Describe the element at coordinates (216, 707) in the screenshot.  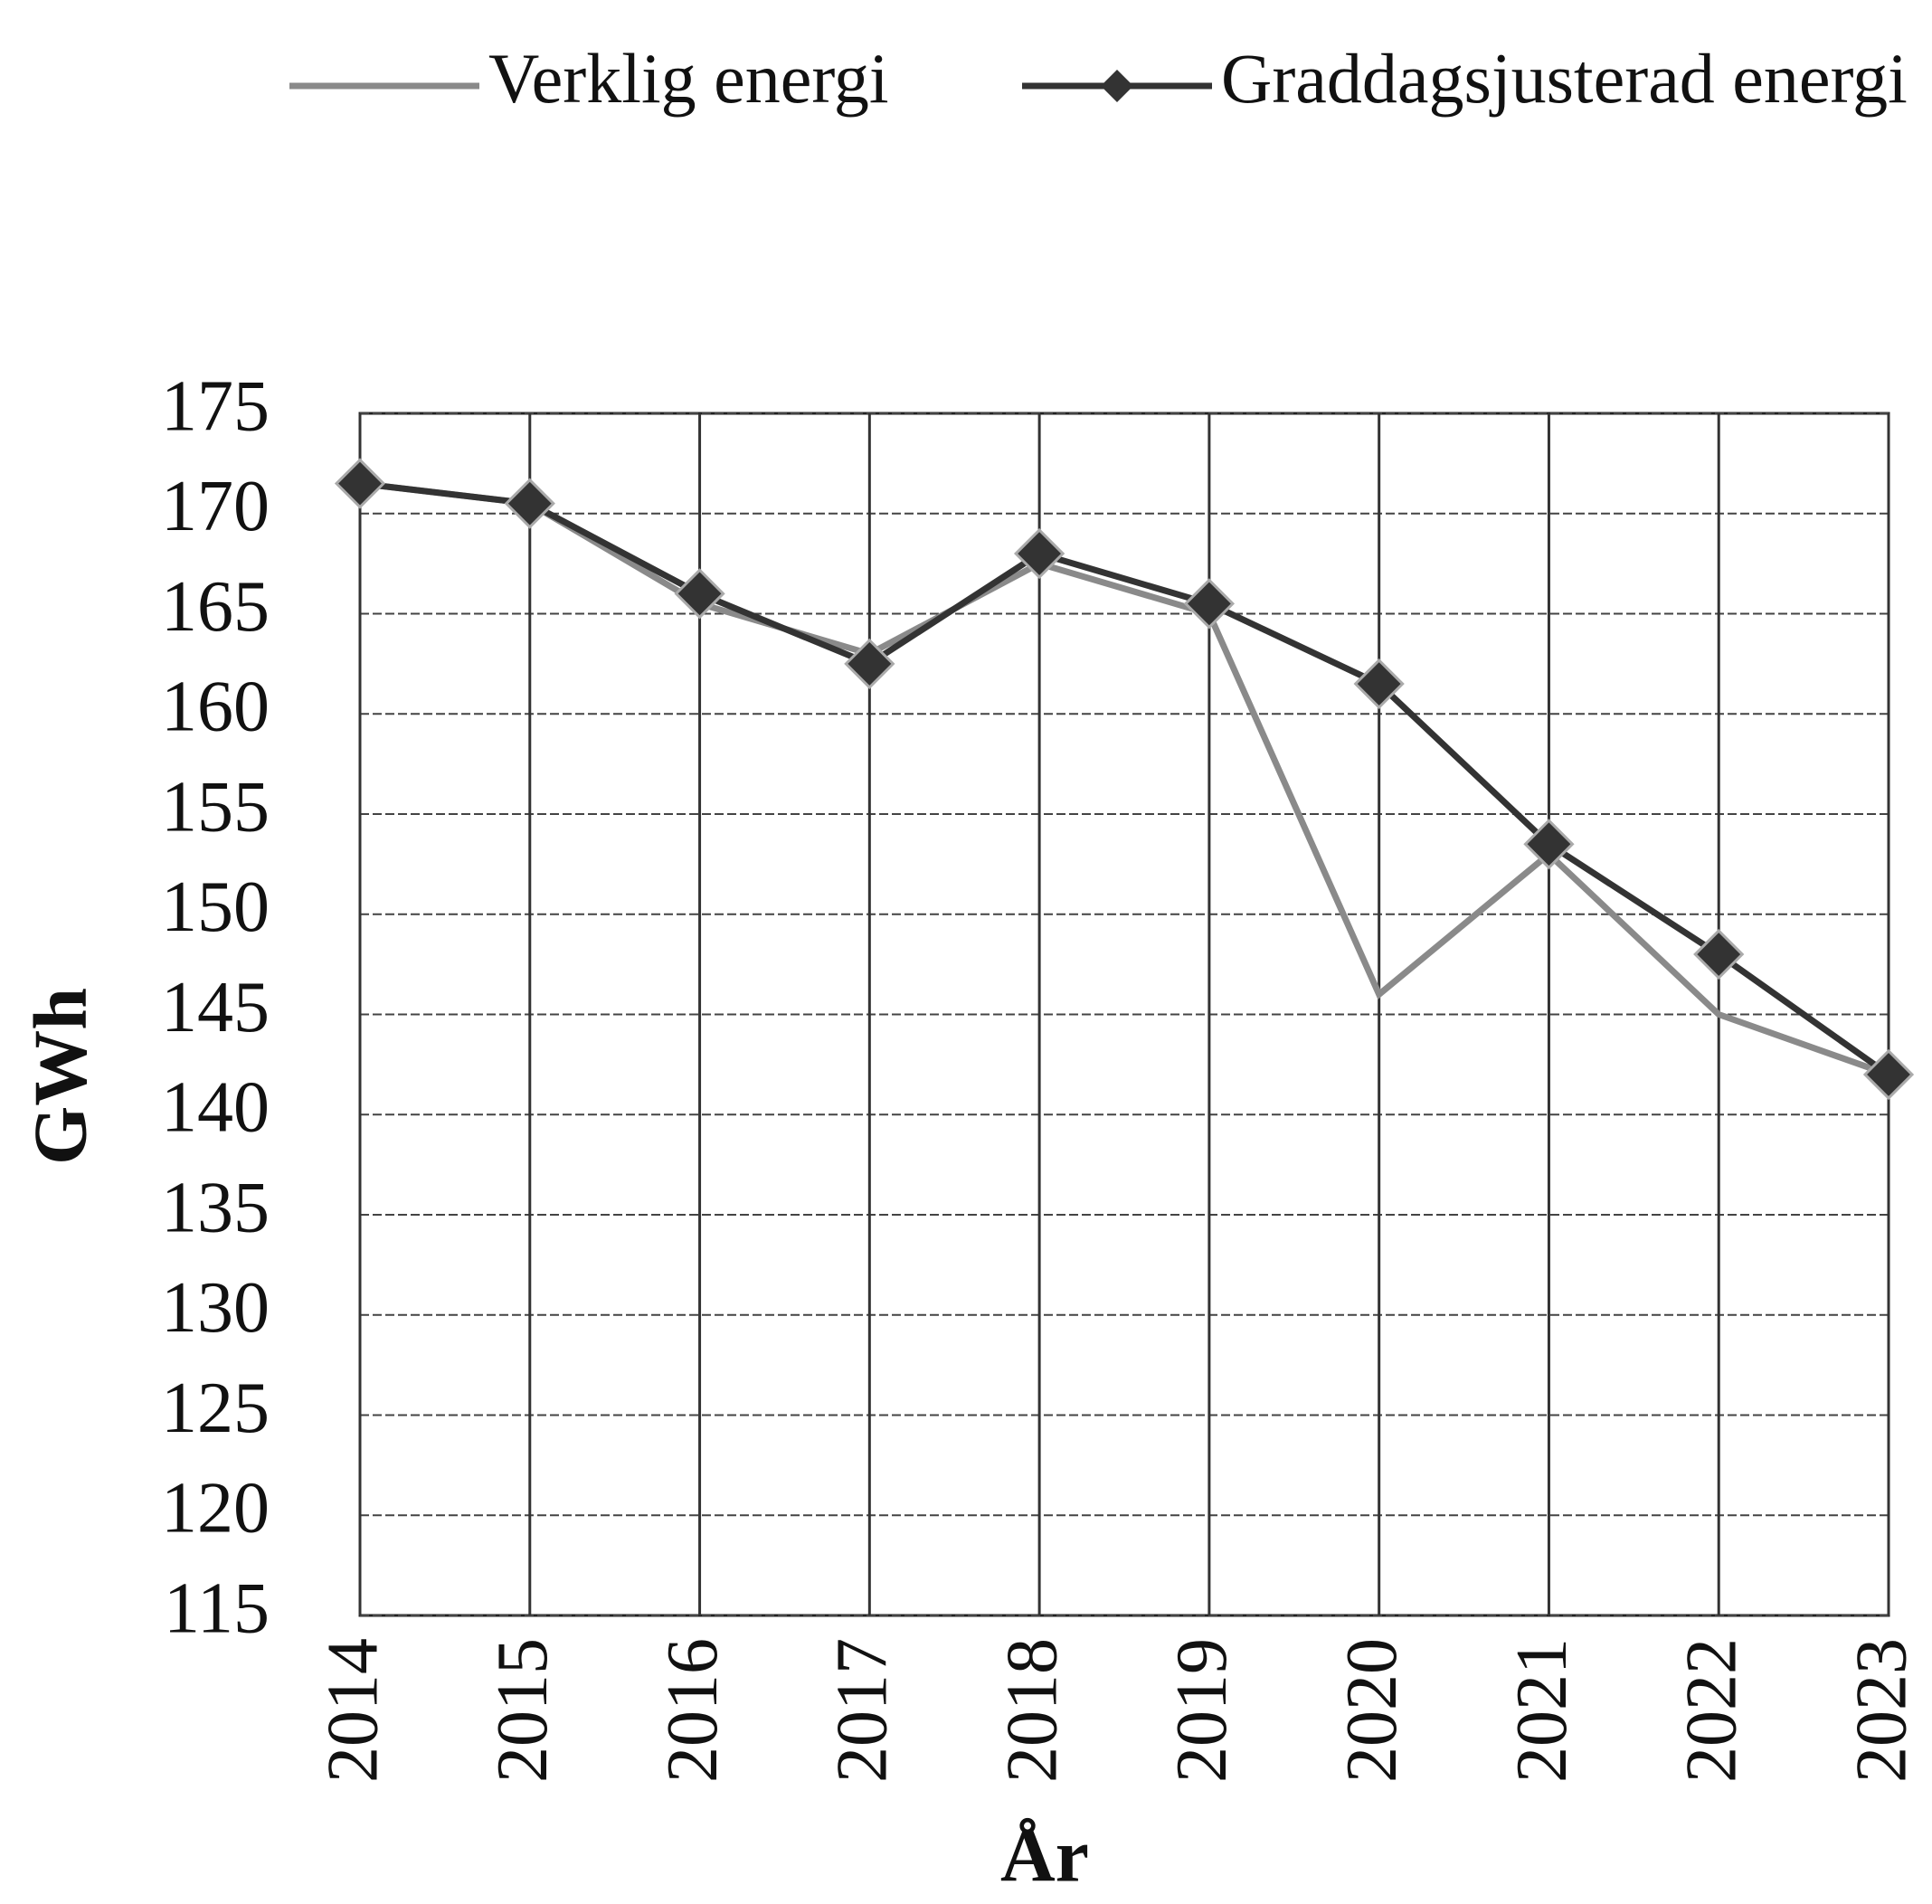
I see `y-tick-label: 160` at that location.